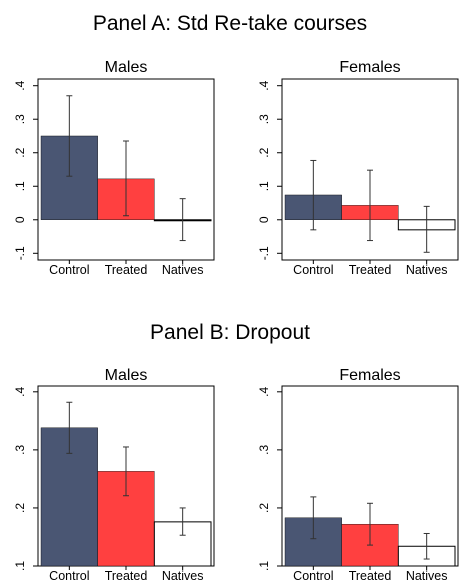 This screenshot has height=582, width=460. Describe the element at coordinates (369, 67) in the screenshot. I see `chart-a-females-title: Females` at that location.